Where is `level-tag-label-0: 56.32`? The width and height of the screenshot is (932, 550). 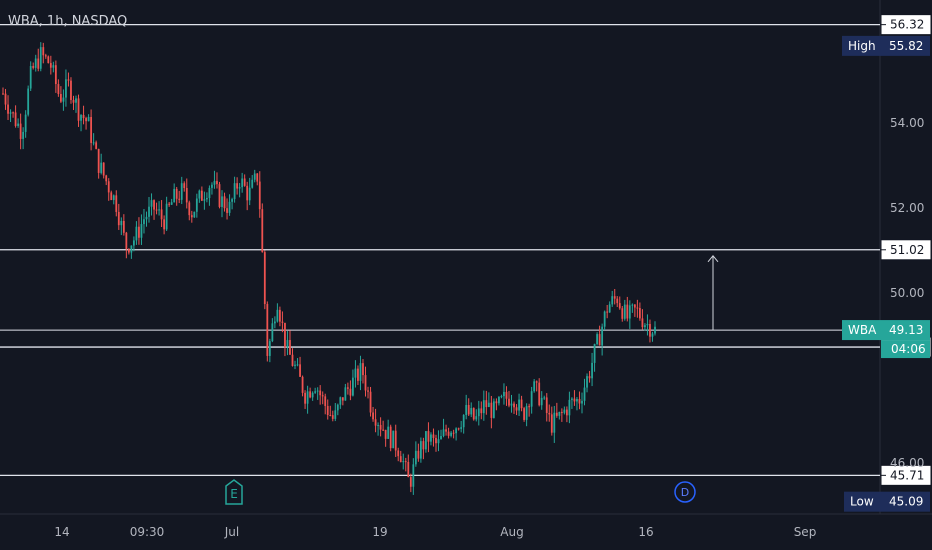 level-tag-label-0: 56.32 is located at coordinates (907, 25).